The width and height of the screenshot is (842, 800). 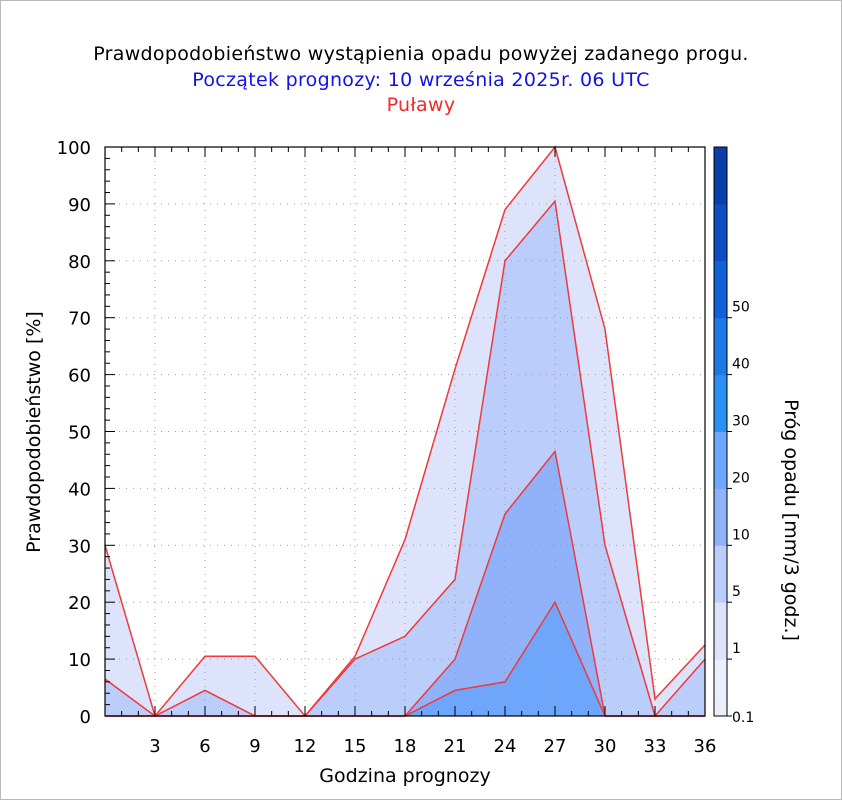 What do you see at coordinates (705, 746) in the screenshot?
I see `x-tick-label: 36` at bounding box center [705, 746].